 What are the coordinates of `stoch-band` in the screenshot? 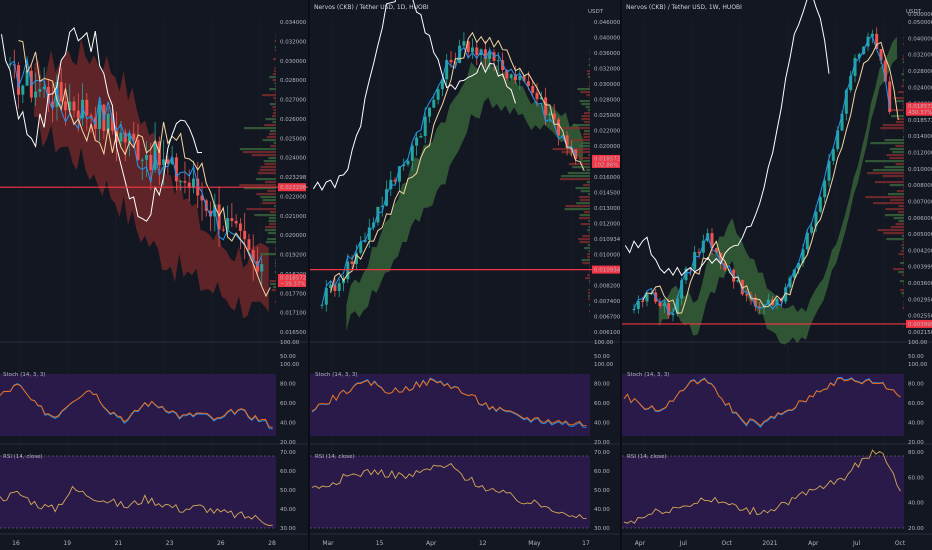 It's located at (763, 405).